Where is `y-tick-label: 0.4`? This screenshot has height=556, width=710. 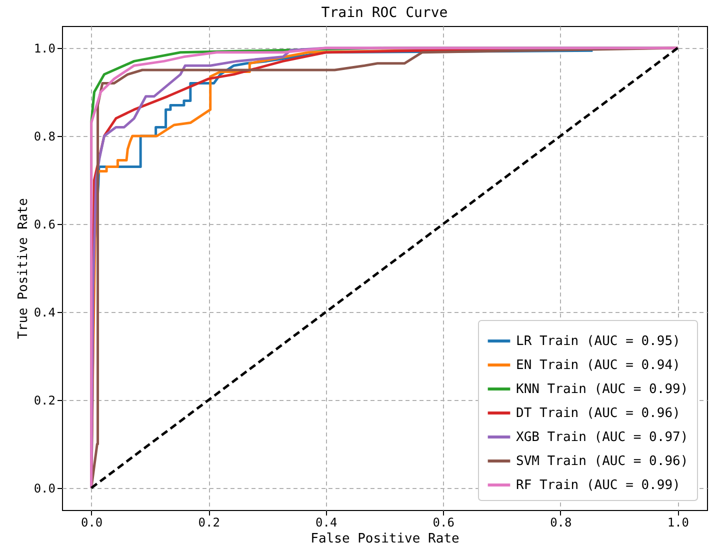 y-tick-label: 0.4 is located at coordinates (45, 313).